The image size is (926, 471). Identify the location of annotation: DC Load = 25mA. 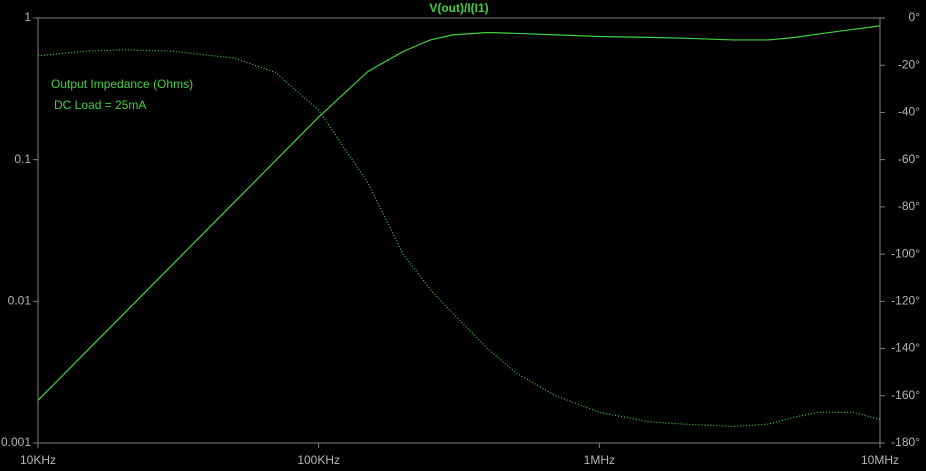
(100, 105).